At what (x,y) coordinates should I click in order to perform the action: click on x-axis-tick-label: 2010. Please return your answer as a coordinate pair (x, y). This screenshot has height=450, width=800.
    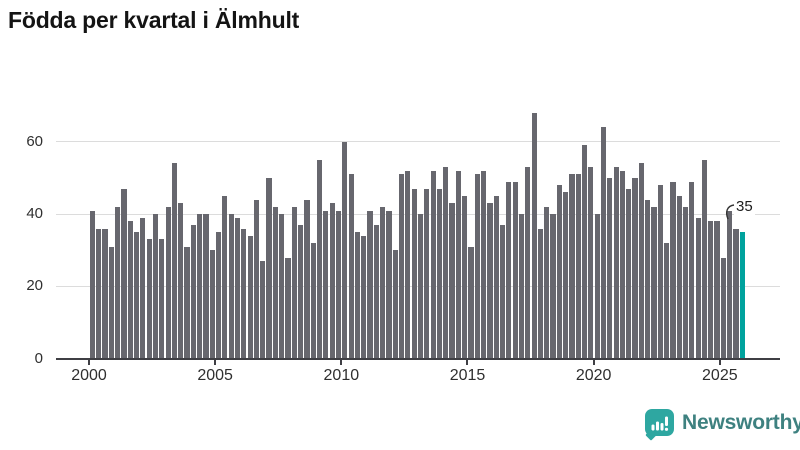
    Looking at the image, I should click on (341, 375).